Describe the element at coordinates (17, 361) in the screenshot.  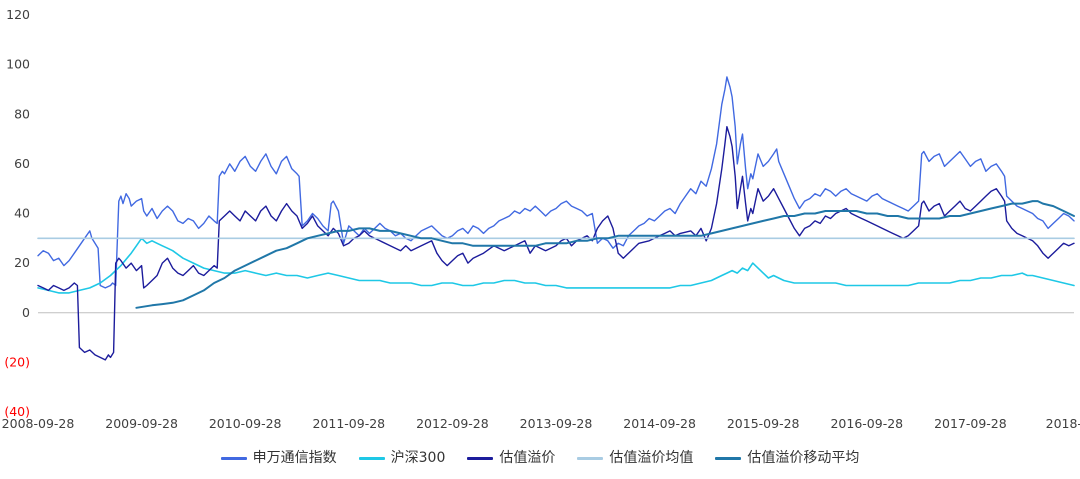
I see `y-tick-label: (20)` at that location.